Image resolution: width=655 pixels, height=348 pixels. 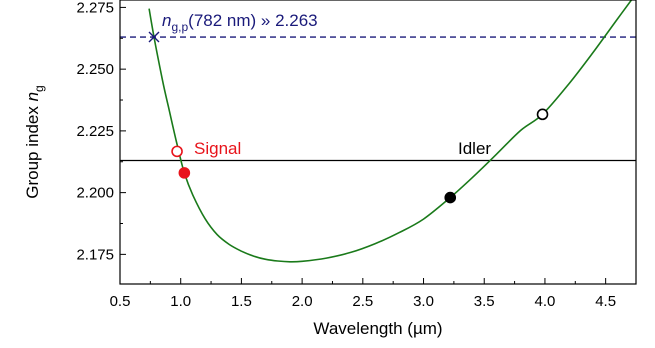 I want to click on x-tick-label: 3.0, so click(x=423, y=301).